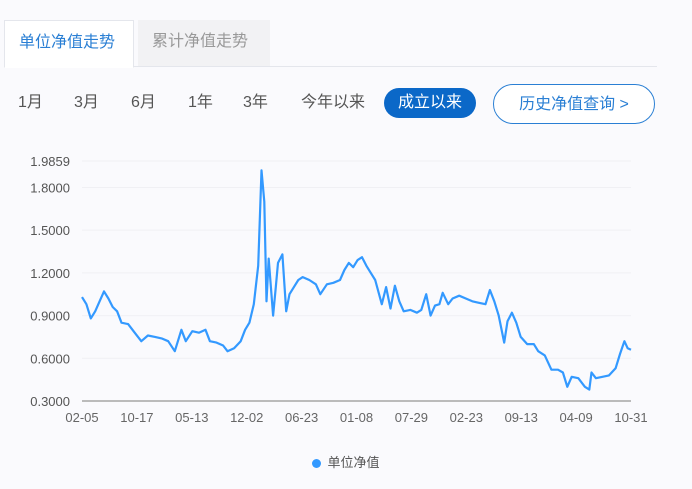 Image resolution: width=692 pixels, height=489 pixels. What do you see at coordinates (69, 44) in the screenshot?
I see `tab-unit-nav: 单位净值走势` at bounding box center [69, 44].